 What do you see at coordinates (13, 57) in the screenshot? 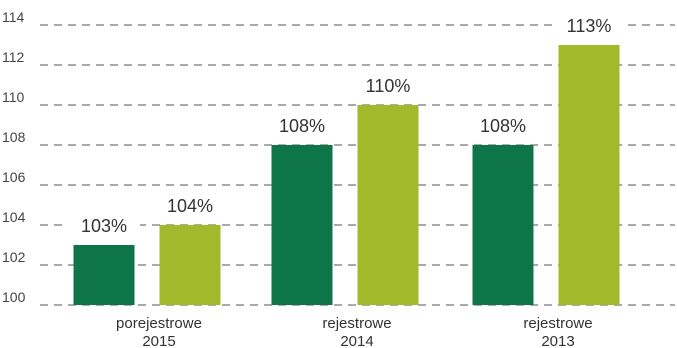
I see `y-tick-label: 112` at bounding box center [13, 57].